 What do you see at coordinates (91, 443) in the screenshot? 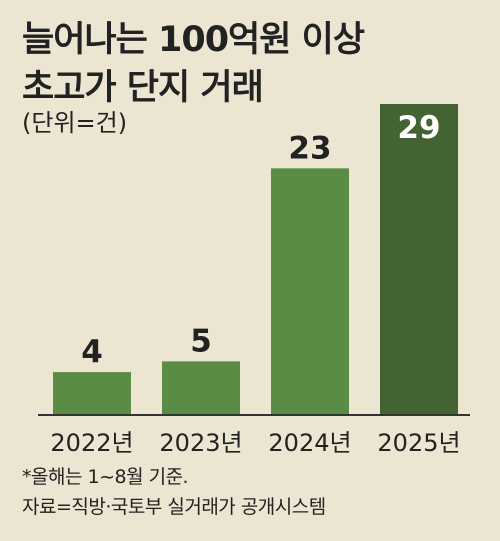
I see `category-label-2022년: 2022년` at bounding box center [91, 443].